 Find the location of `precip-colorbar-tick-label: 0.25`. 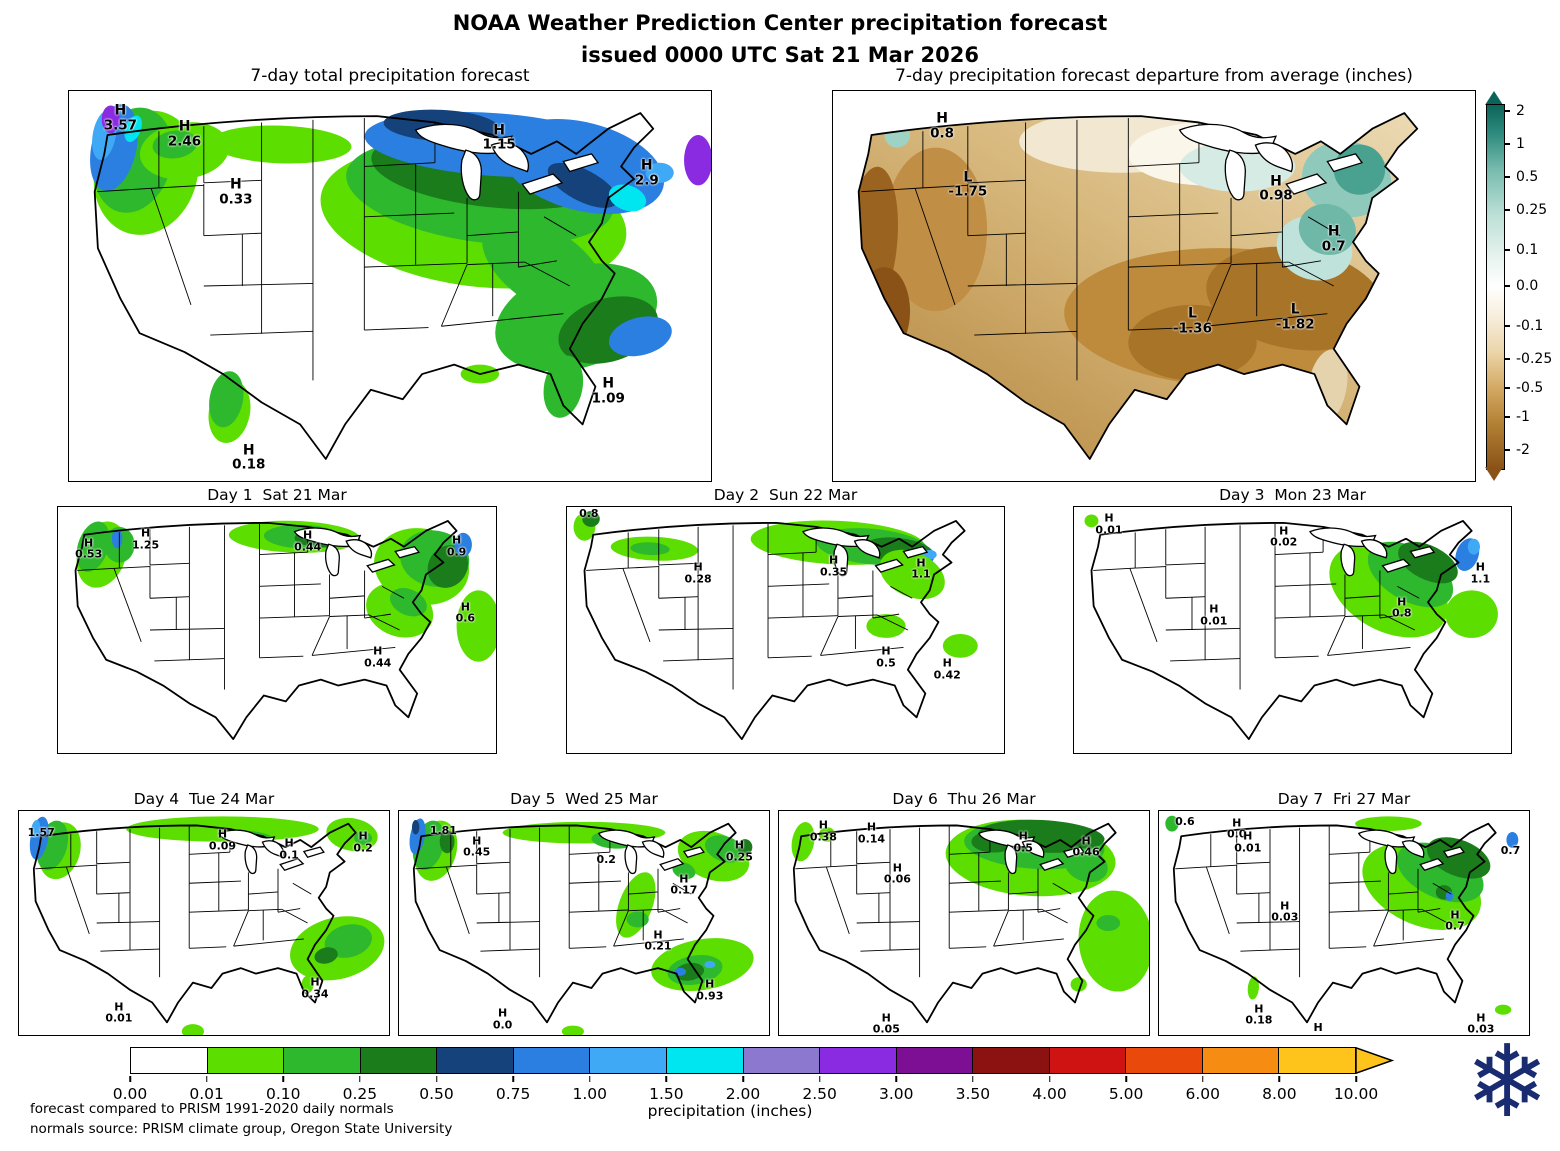

precip-colorbar-tick-label: 0.25 is located at coordinates (360, 1094).